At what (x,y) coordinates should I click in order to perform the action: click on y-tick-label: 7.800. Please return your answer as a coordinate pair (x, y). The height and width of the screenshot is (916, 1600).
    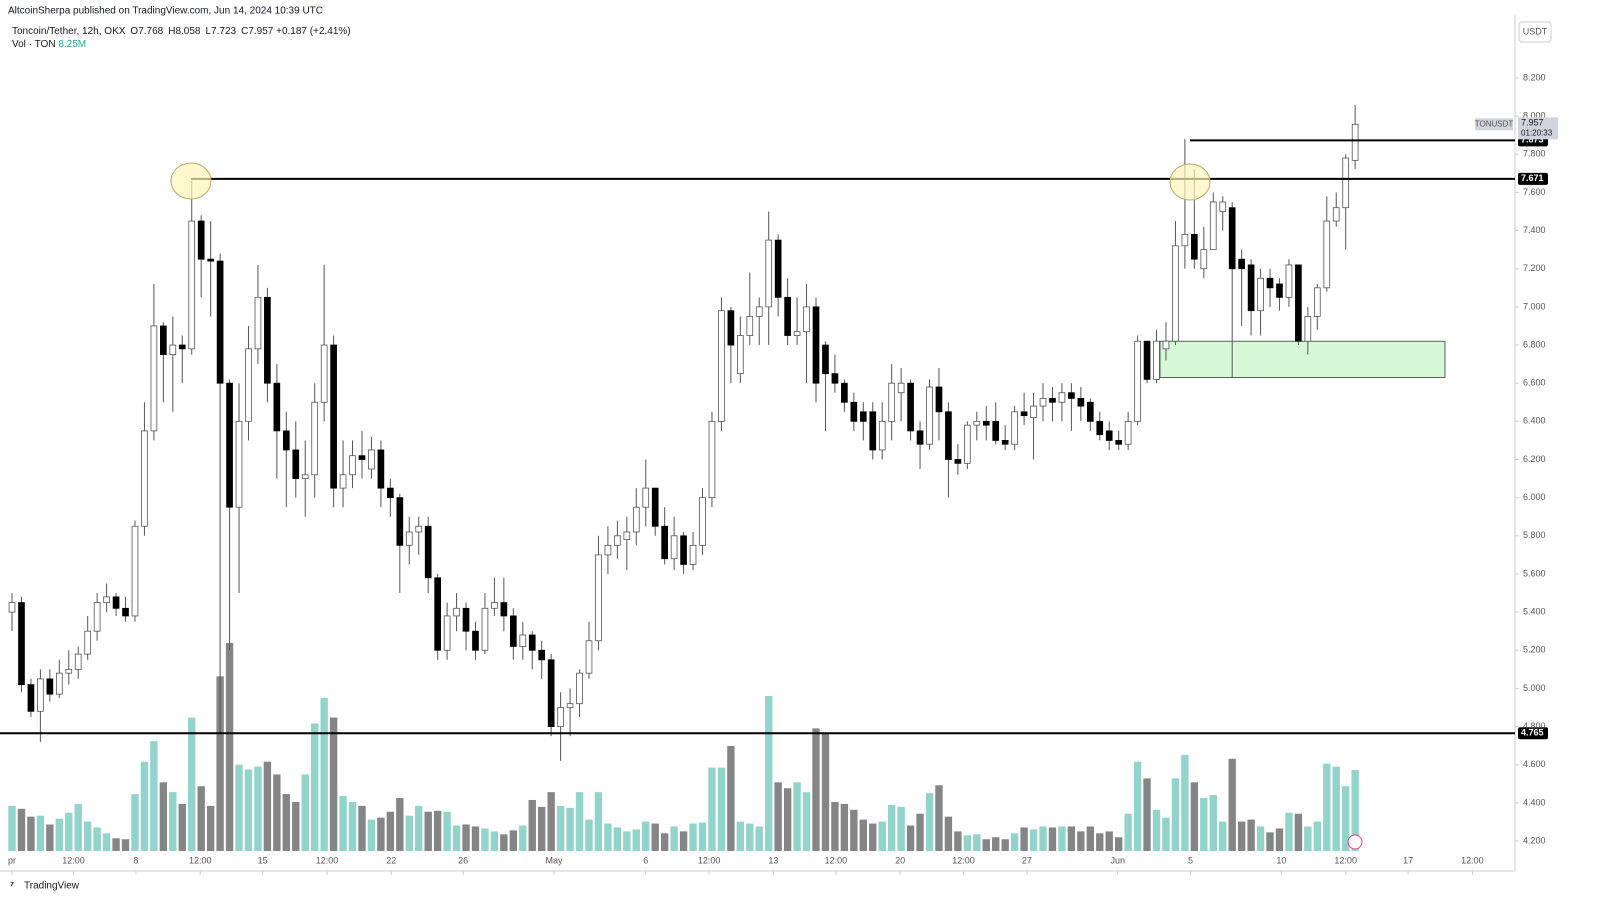
    Looking at the image, I should click on (1534, 154).